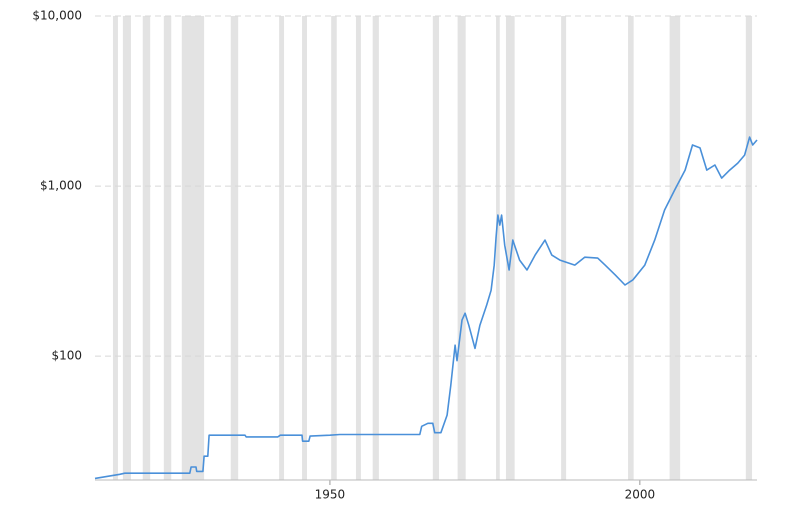  Describe the element at coordinates (66, 356) in the screenshot. I see `y-tick-label: $100` at that location.